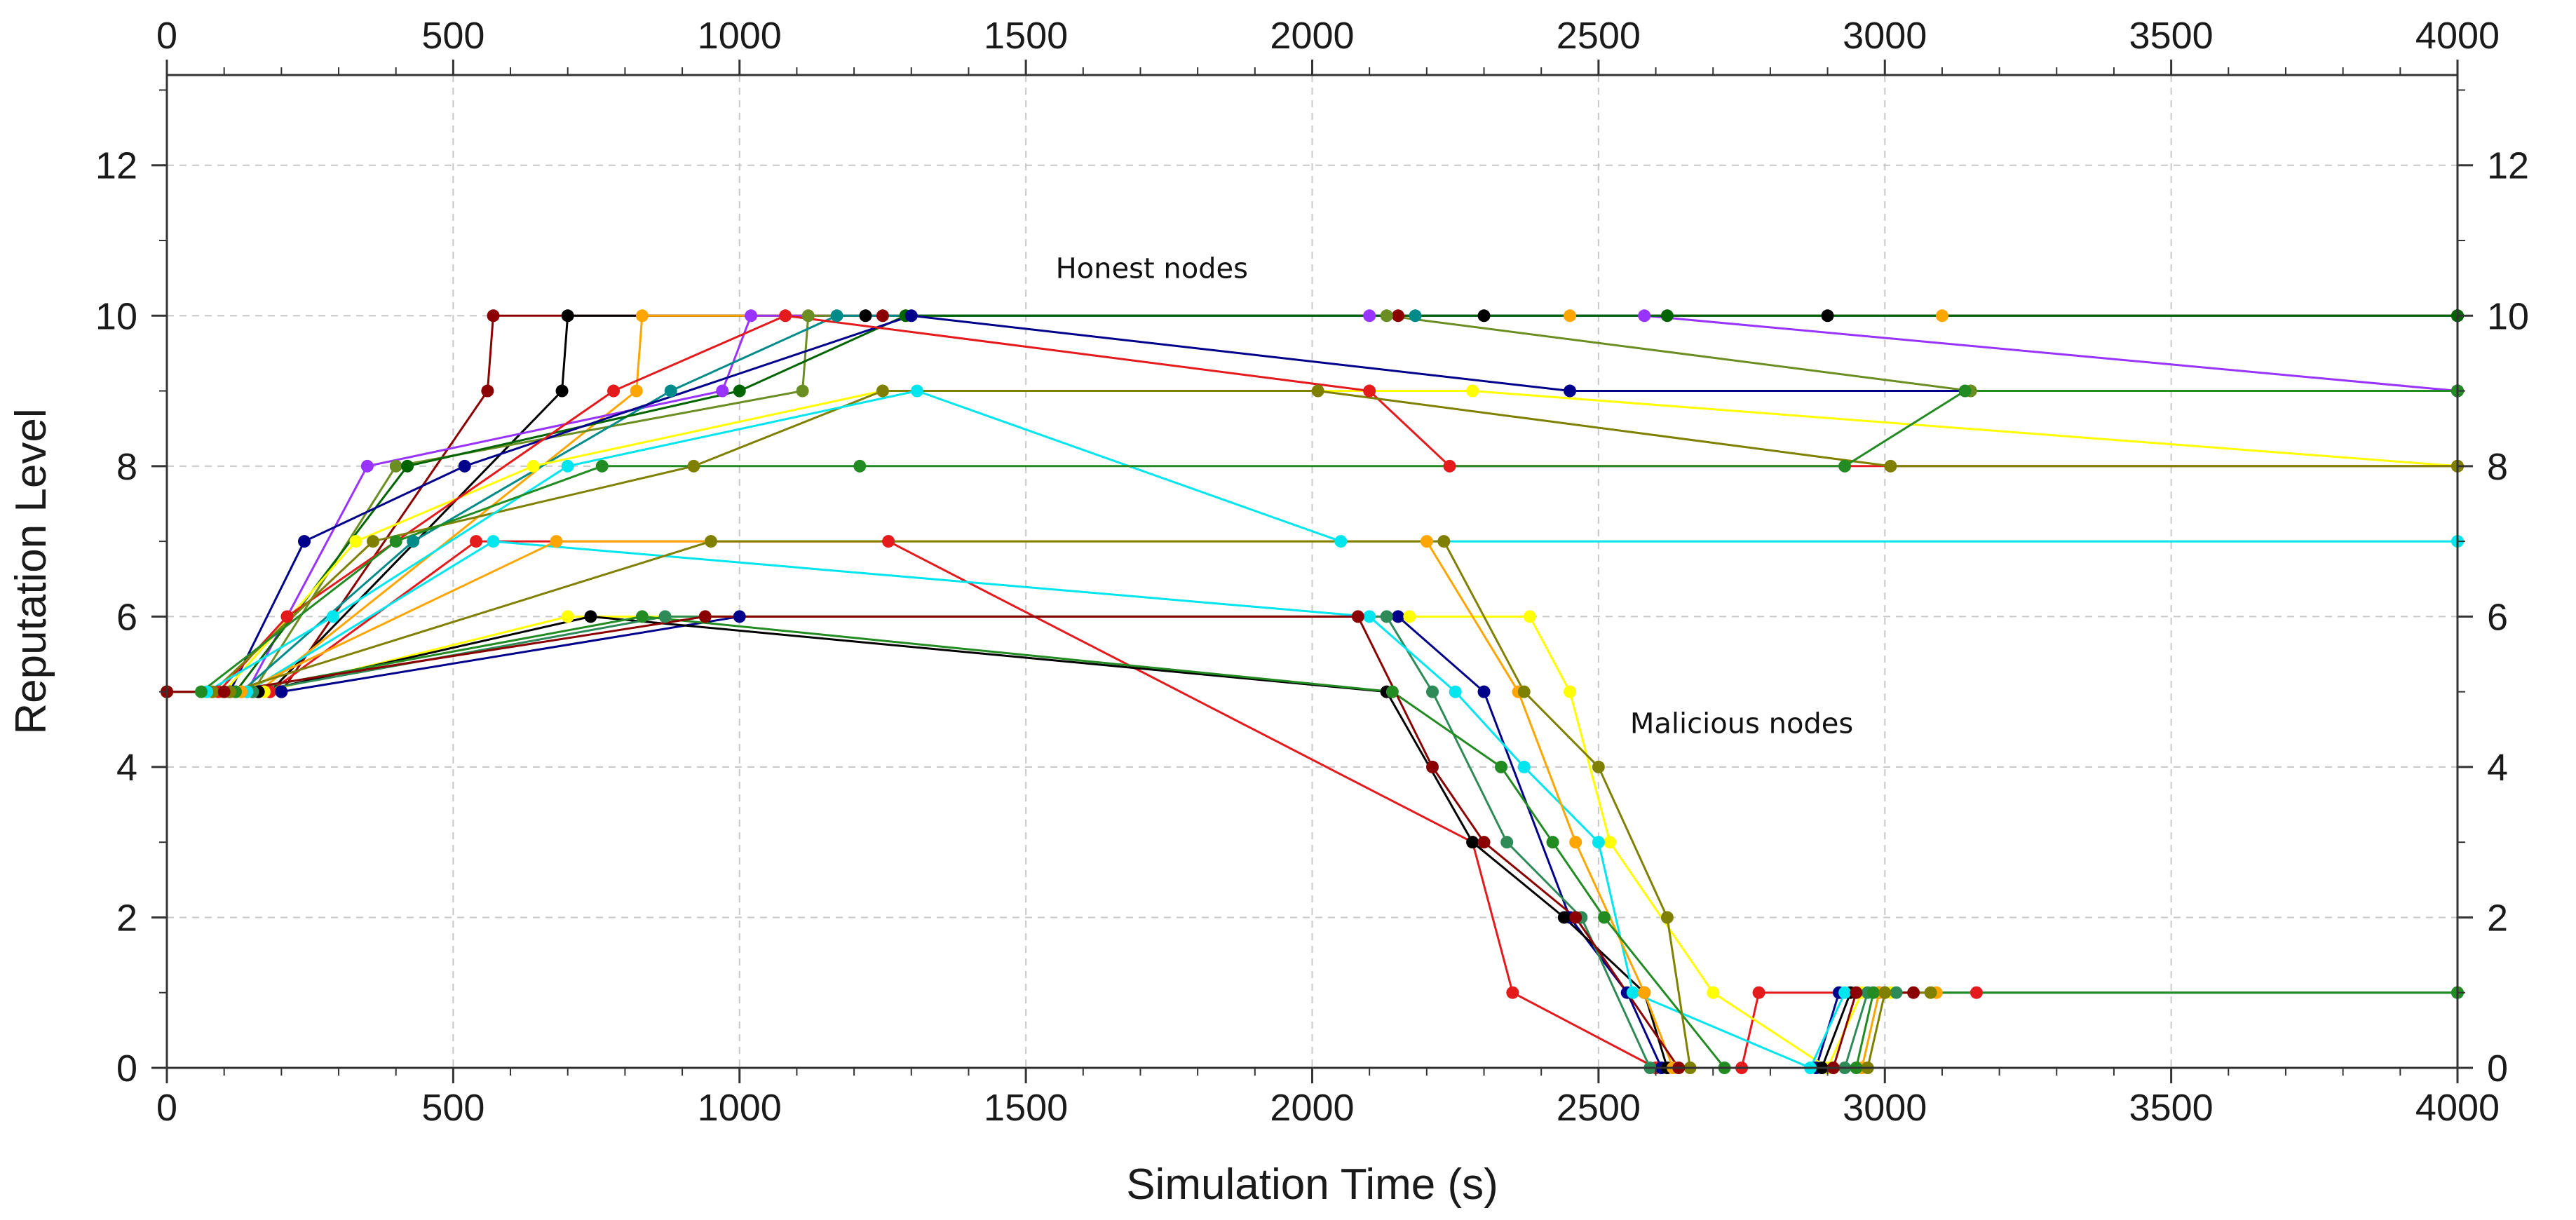 This screenshot has width=2576, height=1220. What do you see at coordinates (126, 617) in the screenshot?
I see `y-tick-label-left: 6` at bounding box center [126, 617].